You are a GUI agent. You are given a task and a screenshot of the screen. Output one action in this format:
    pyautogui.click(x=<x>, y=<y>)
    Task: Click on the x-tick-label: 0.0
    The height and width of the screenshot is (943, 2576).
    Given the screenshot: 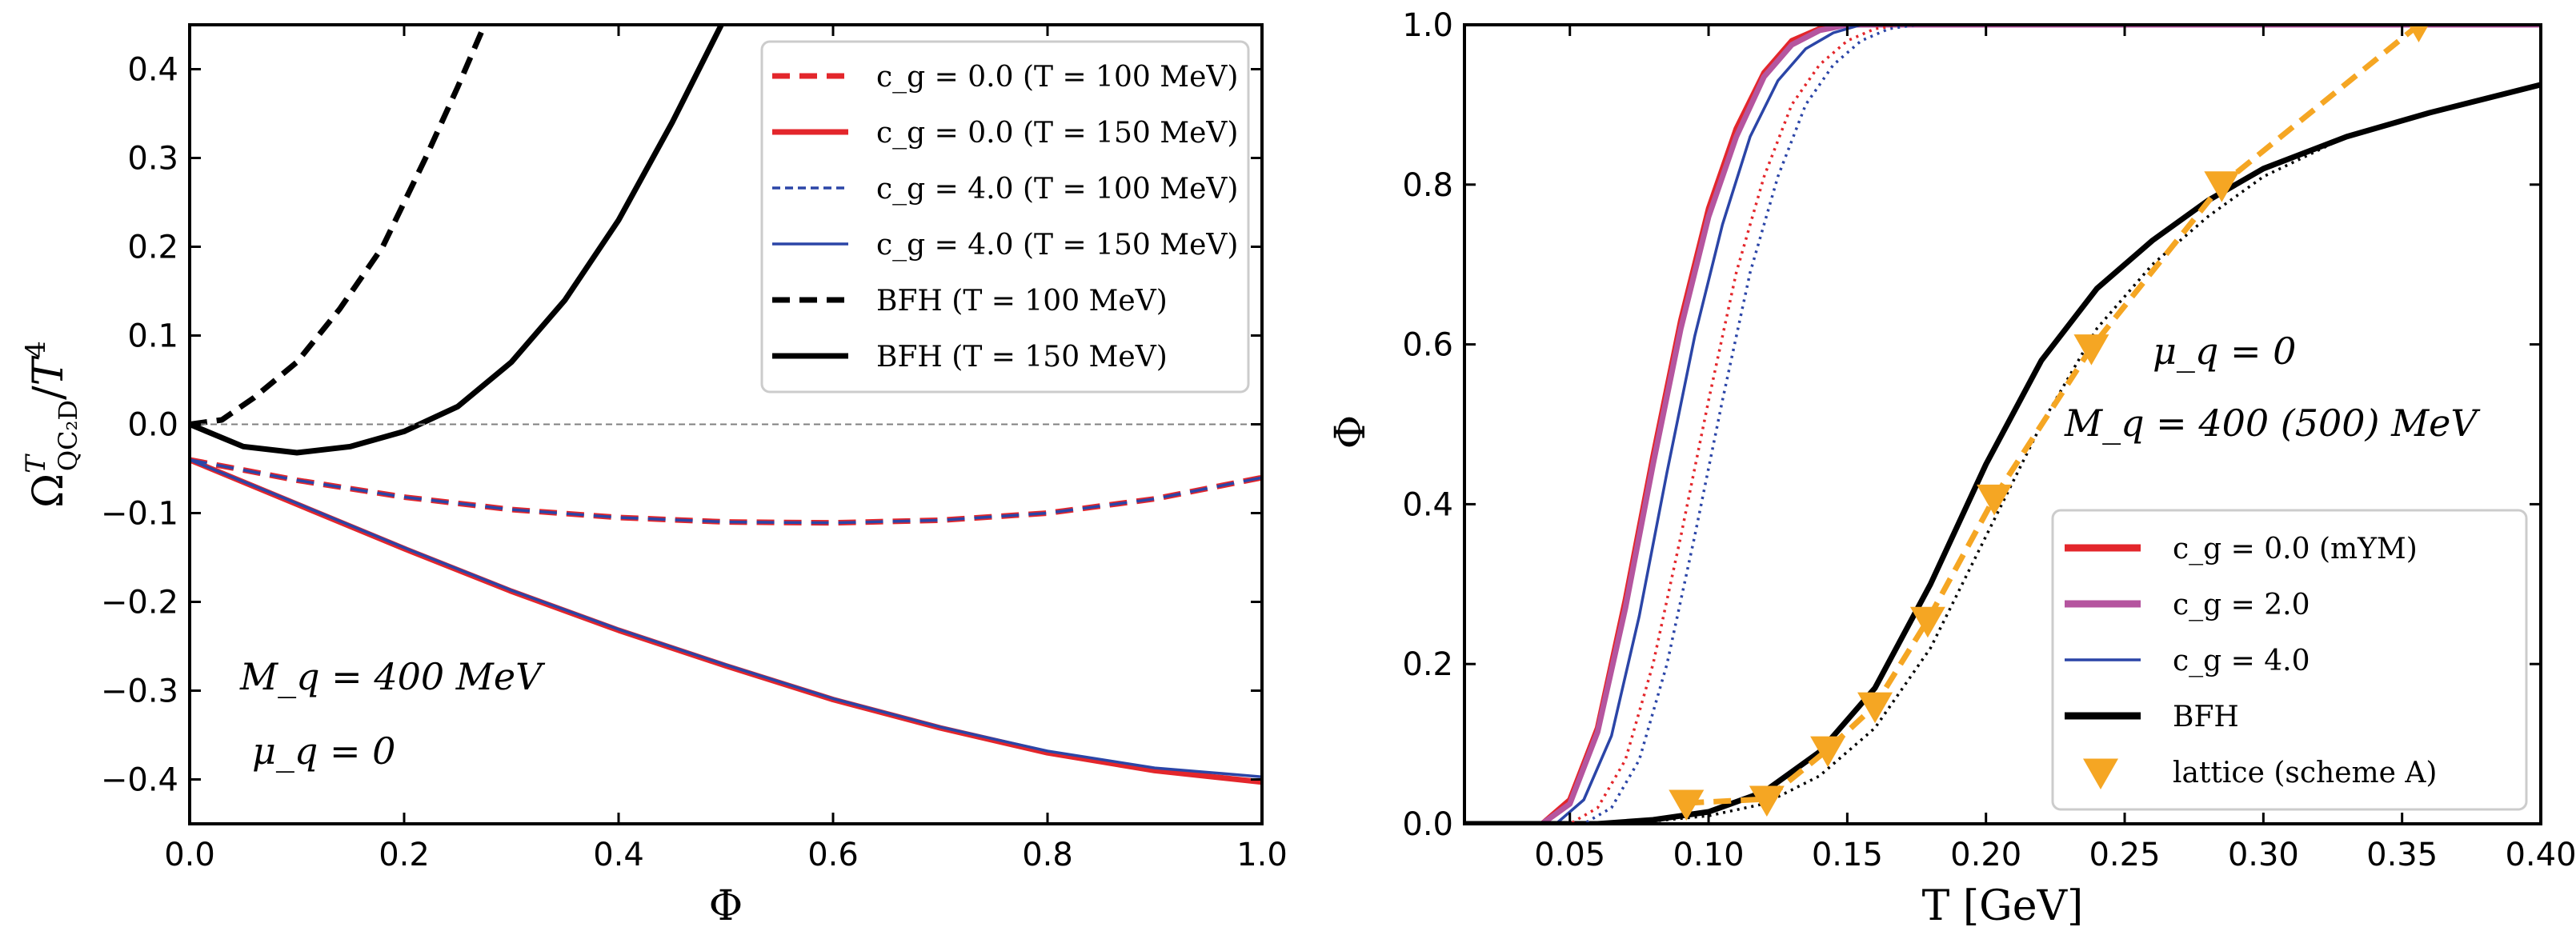 What is the action you would take?
    pyautogui.click(x=189, y=855)
    